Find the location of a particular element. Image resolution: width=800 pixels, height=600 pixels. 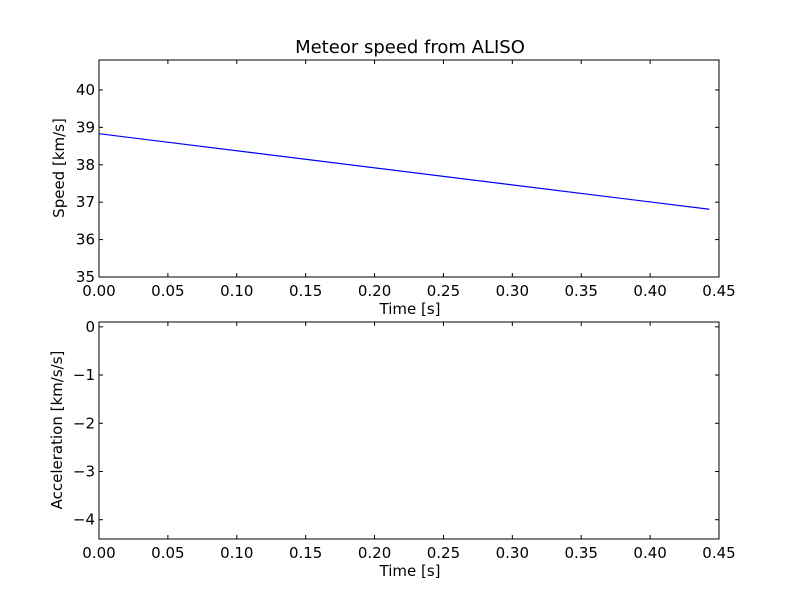

acceleration-x-tick-label: 0.40 is located at coordinates (649, 553).